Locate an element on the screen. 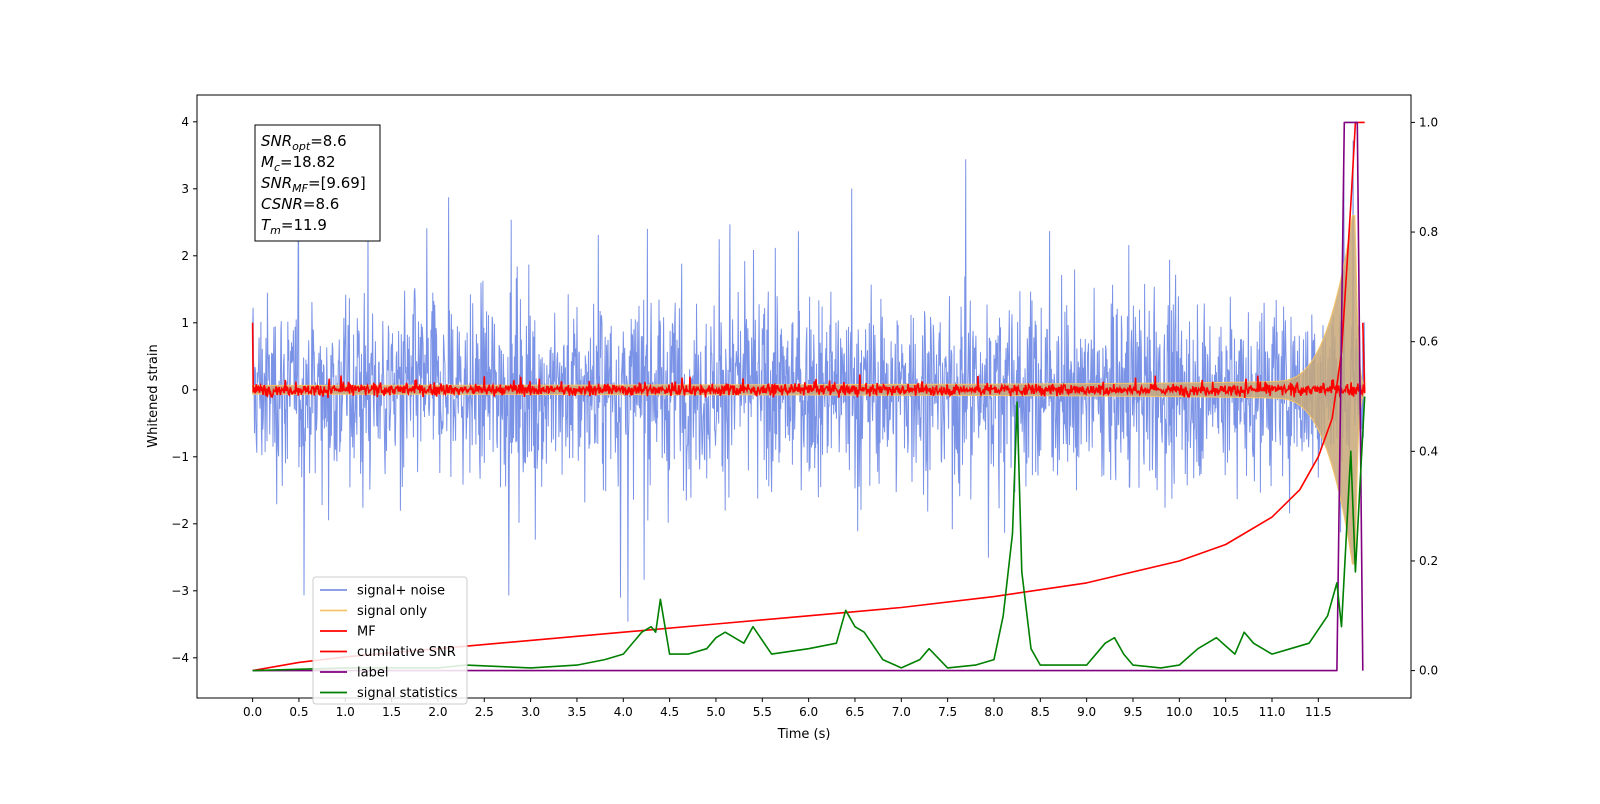  legend-label: label is located at coordinates (372, 673).